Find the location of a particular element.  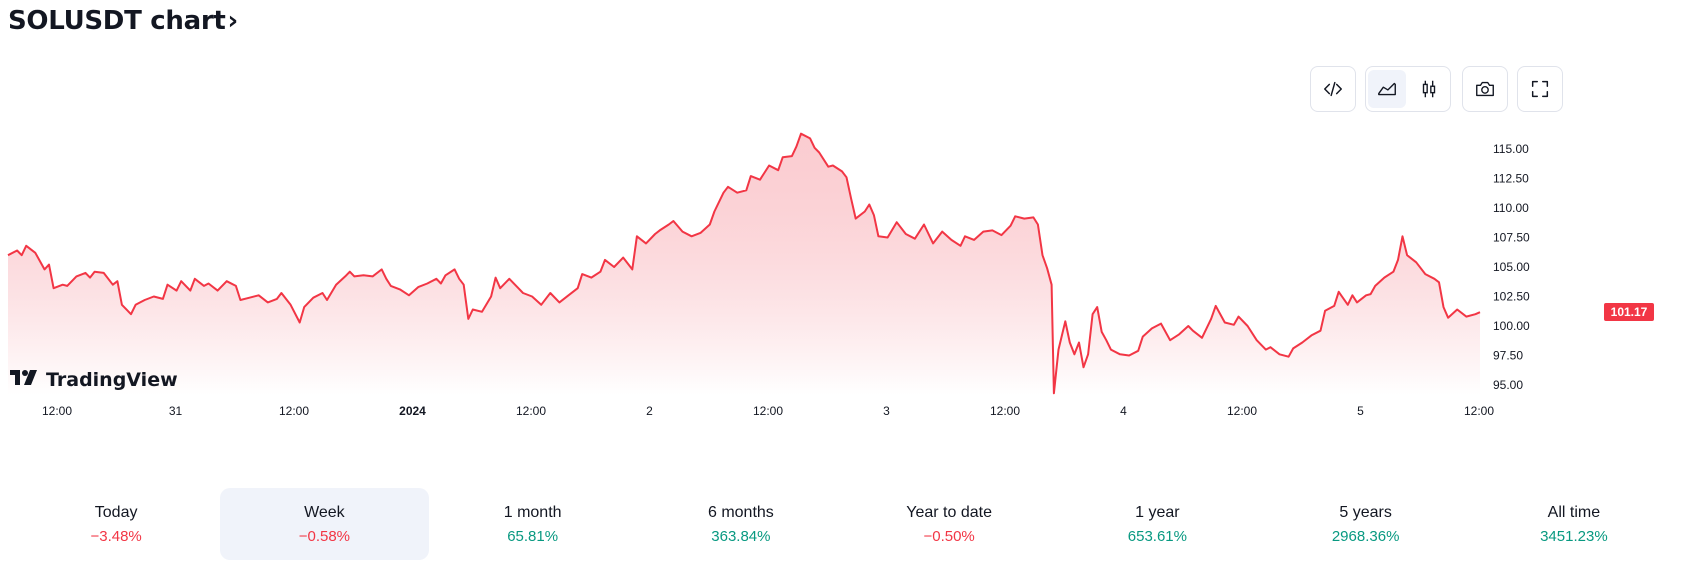

y-tick-label: 107.50 is located at coordinates (1511, 238).